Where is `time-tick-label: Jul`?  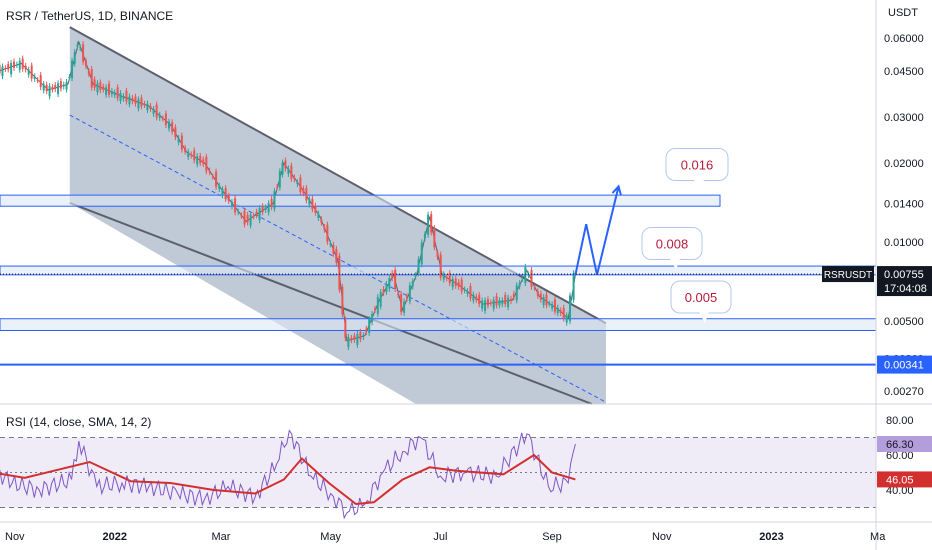 time-tick-label: Jul is located at coordinates (440, 537).